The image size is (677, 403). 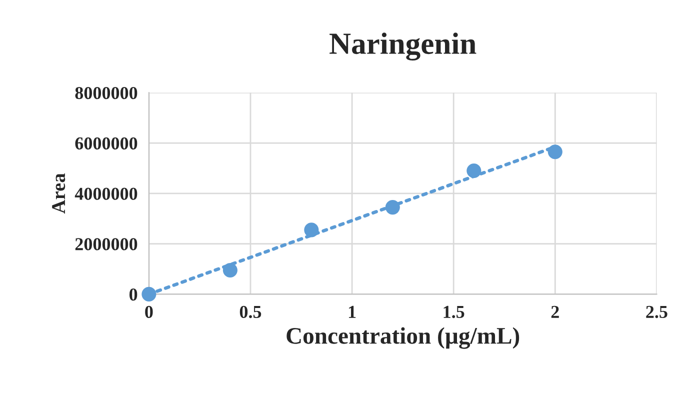 What do you see at coordinates (106, 93) in the screenshot?
I see `y-tick-label: 8000000` at bounding box center [106, 93].